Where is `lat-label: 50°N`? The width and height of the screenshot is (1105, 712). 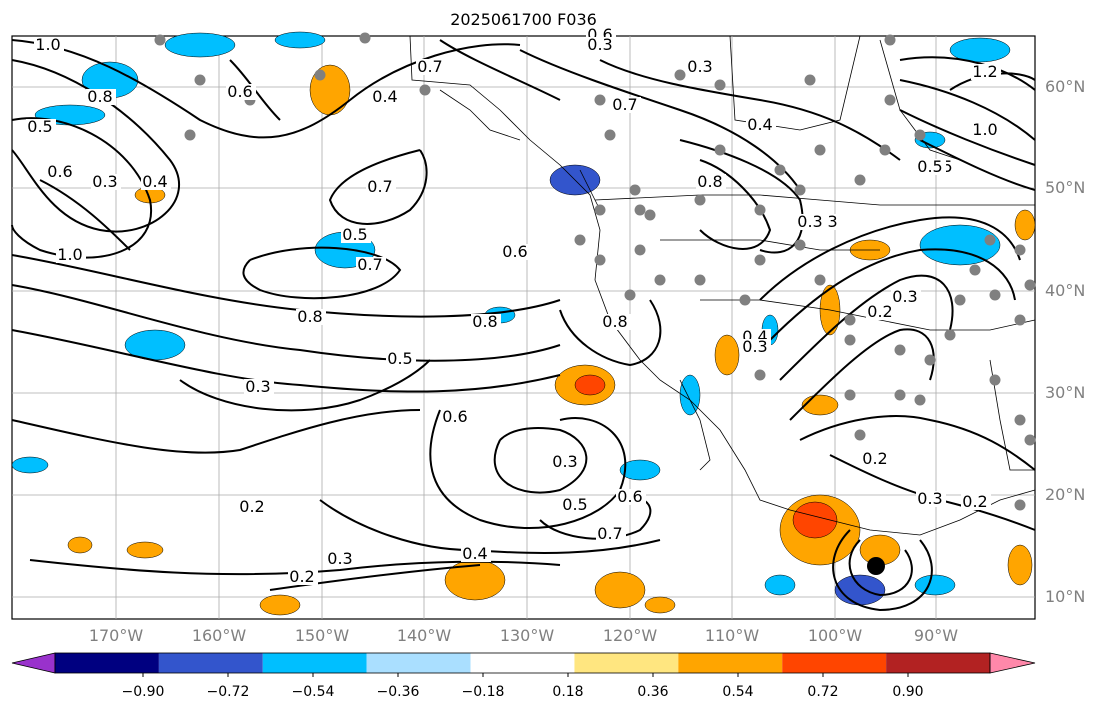 lat-label: 50°N is located at coordinates (1065, 187).